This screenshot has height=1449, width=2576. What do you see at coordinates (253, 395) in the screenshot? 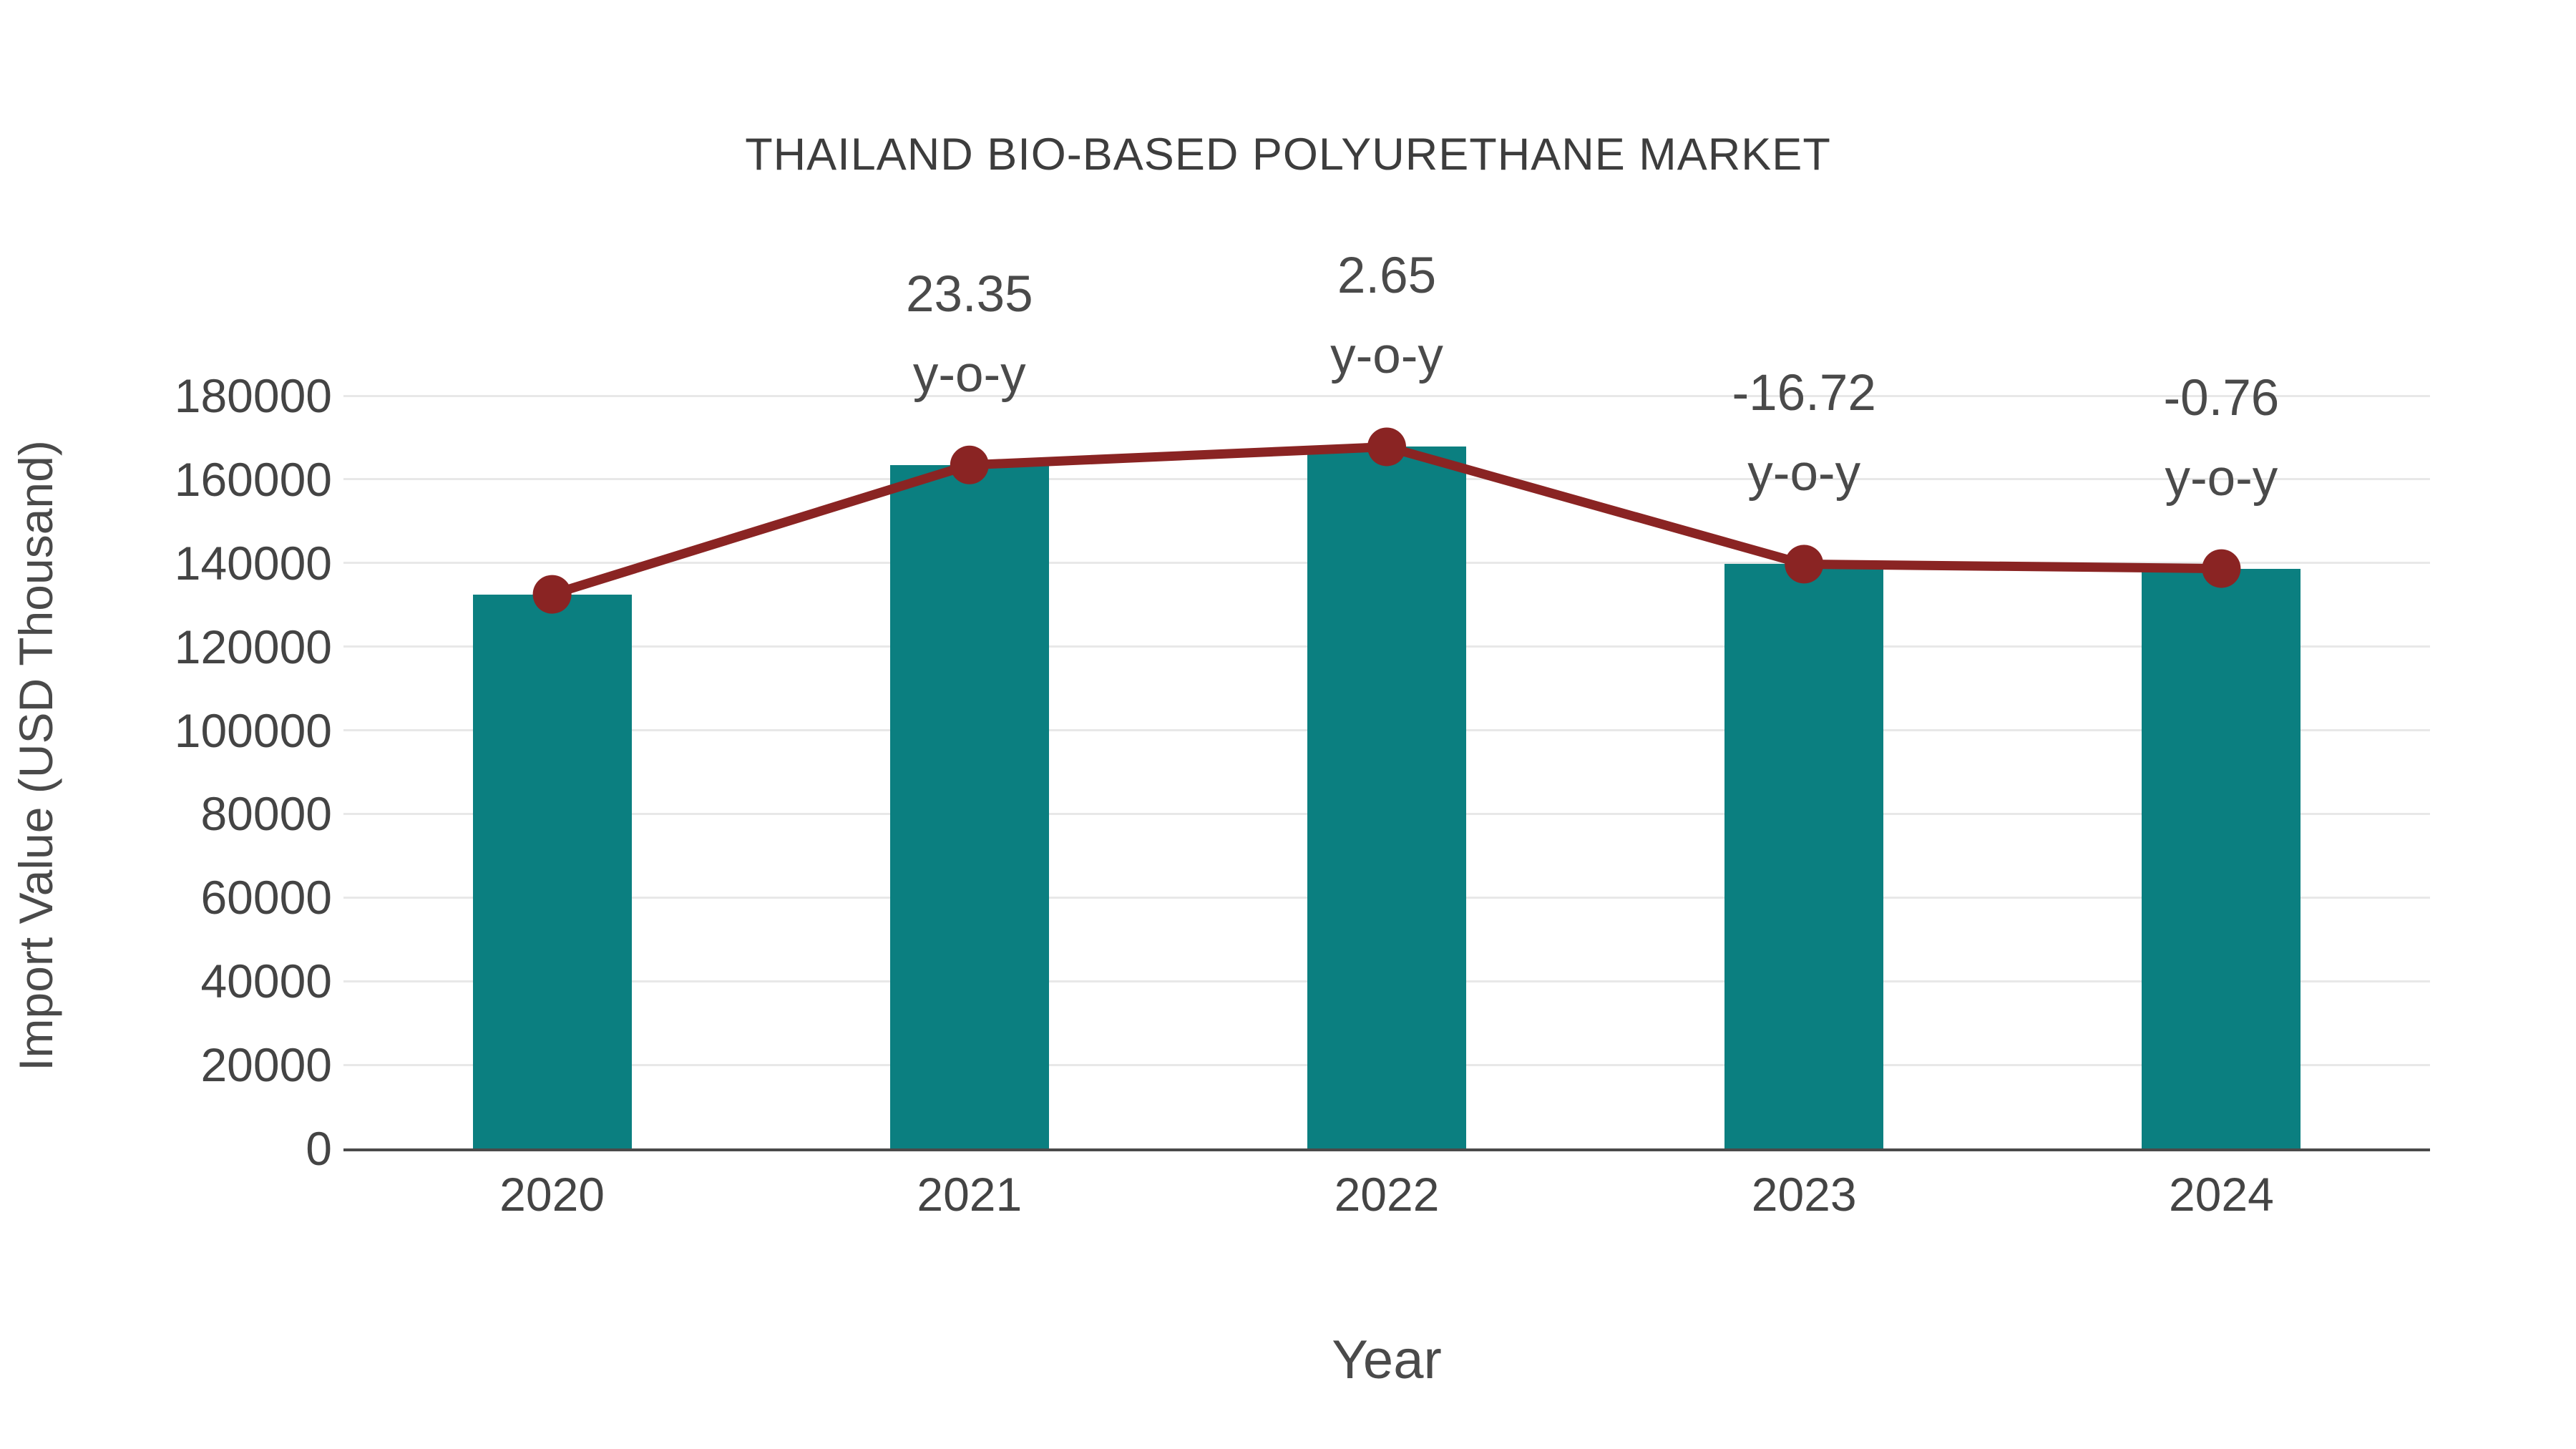
I see `y-tick-label-180000: 180000` at bounding box center [253, 395].